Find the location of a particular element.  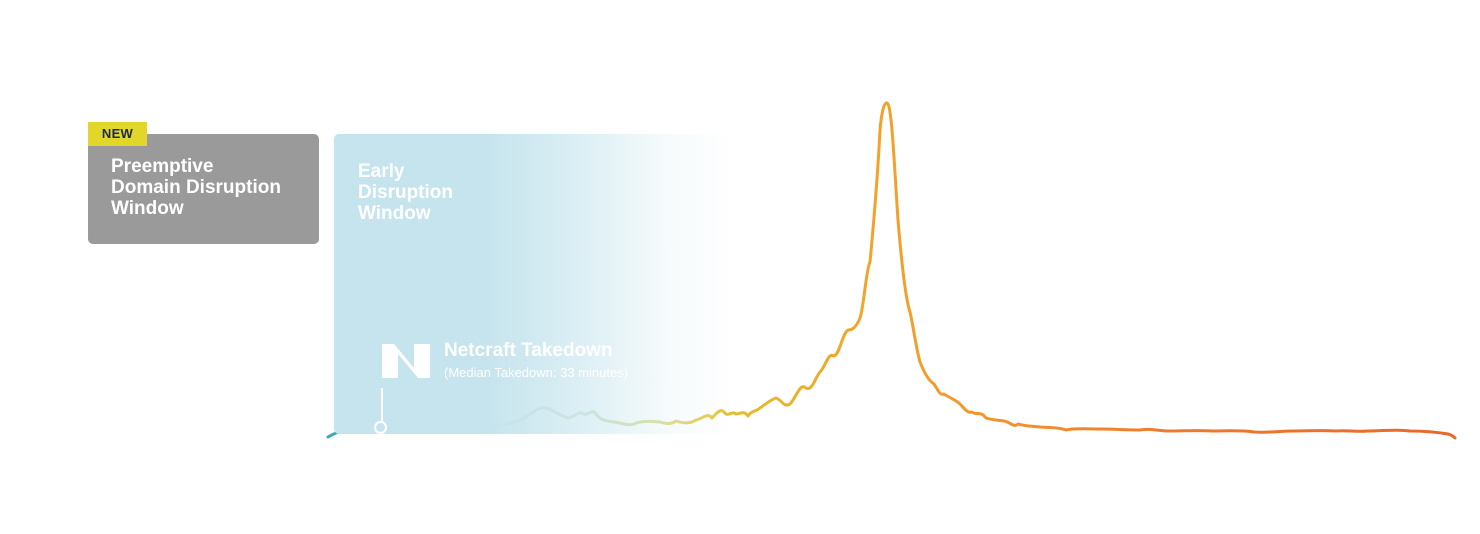

preemptive-window-card: Preemptive Domain Disruption Window is located at coordinates (203, 189).